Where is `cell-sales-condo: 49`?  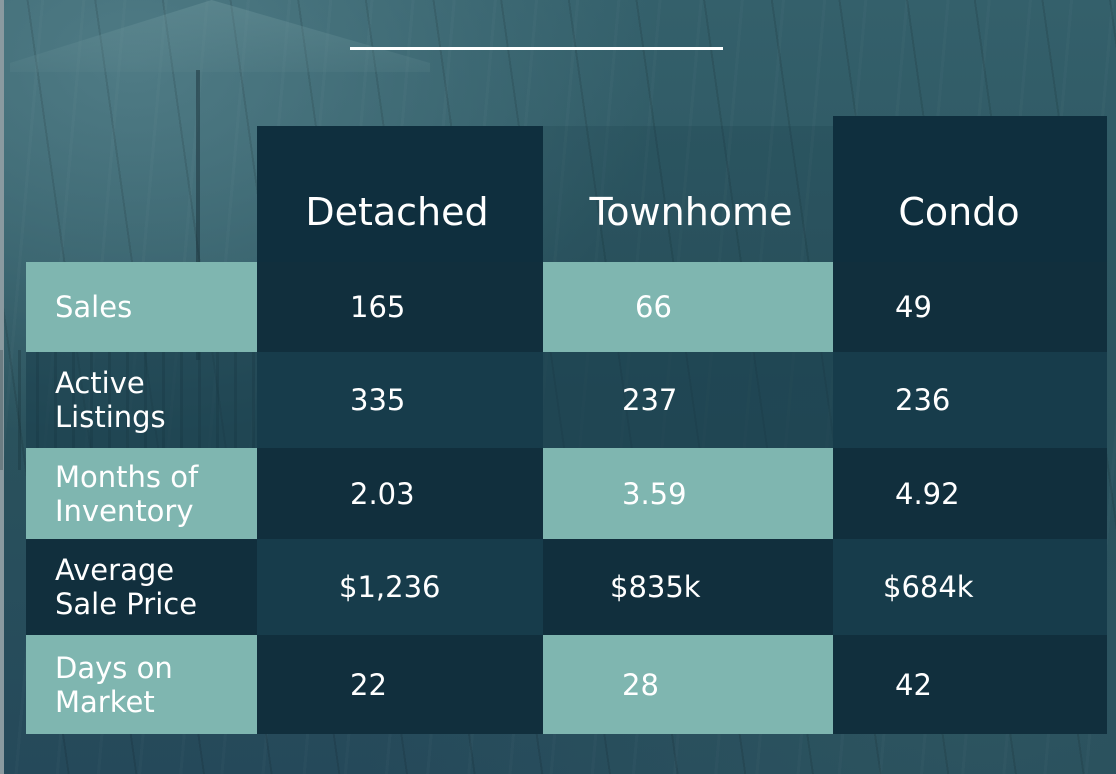
cell-sales-condo: 49 is located at coordinates (970, 307).